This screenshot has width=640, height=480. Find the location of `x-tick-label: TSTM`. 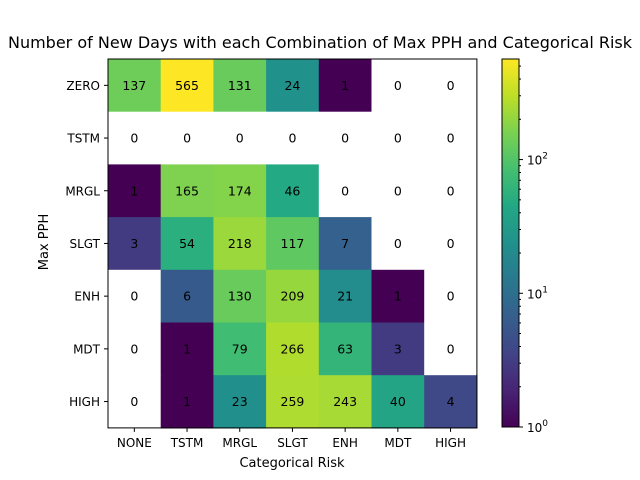

x-tick-label: TSTM is located at coordinates (187, 443).